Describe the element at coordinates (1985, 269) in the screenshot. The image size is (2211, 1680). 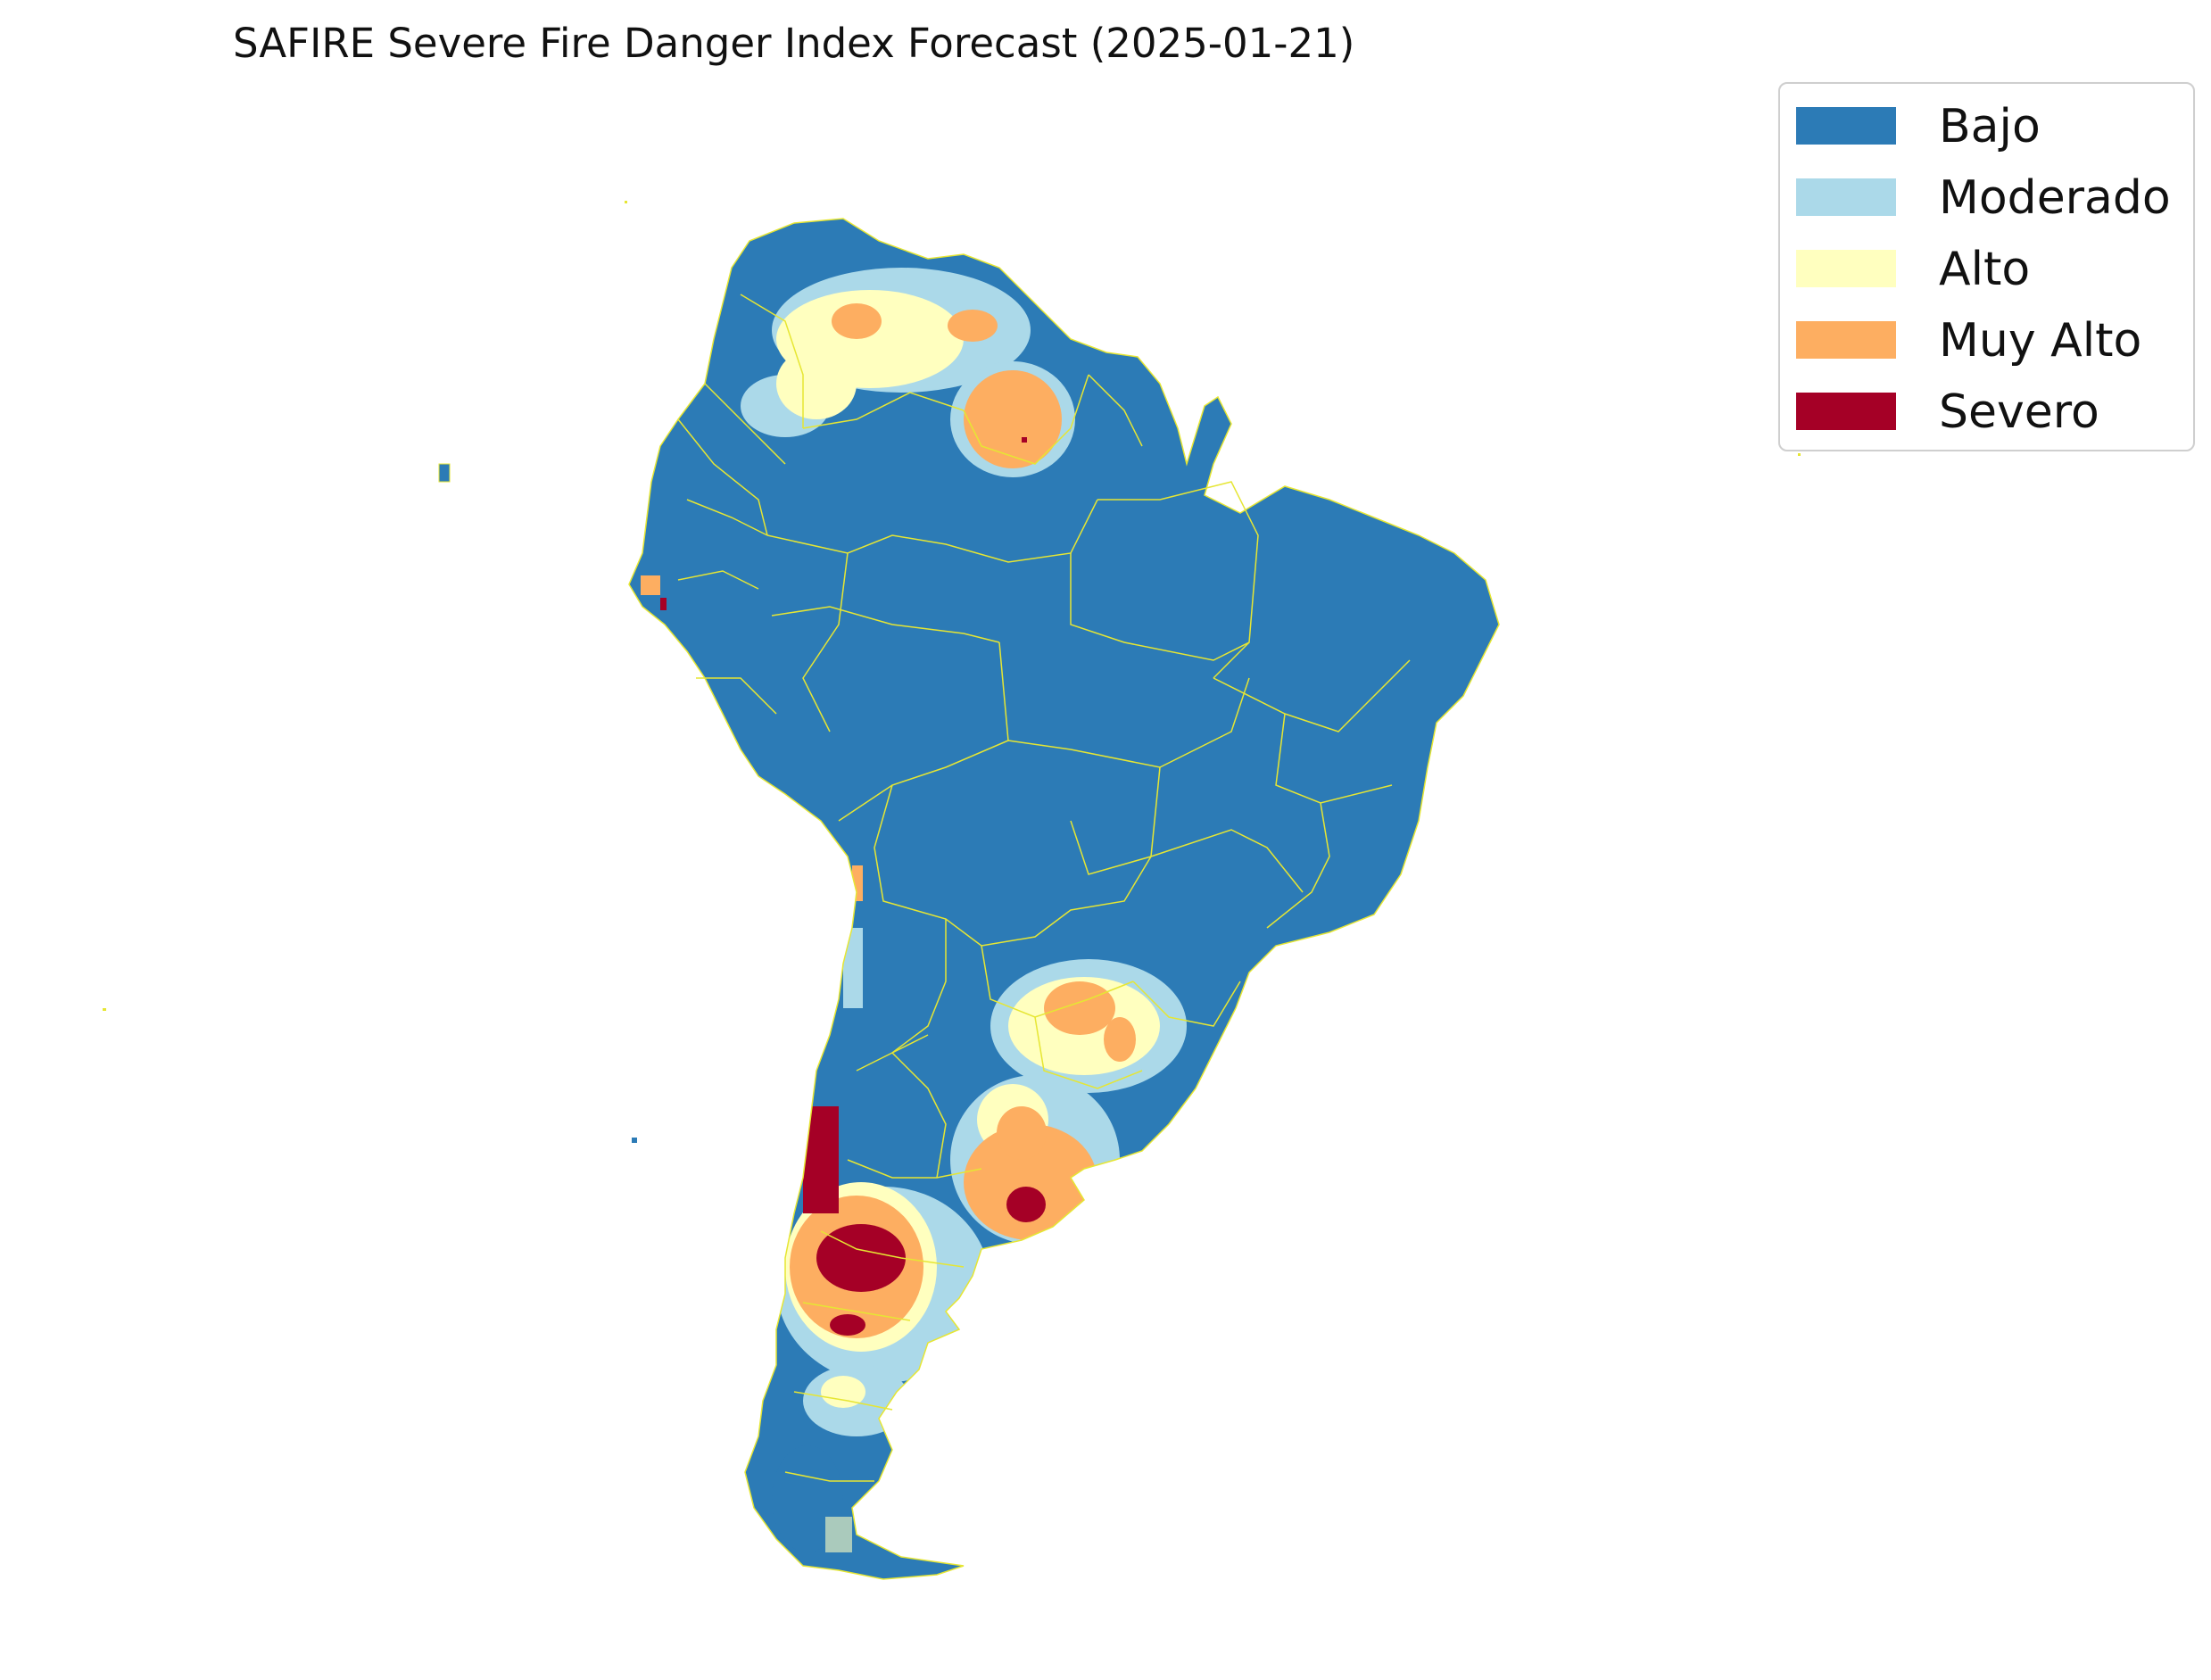
I see `legend-label-alto: Alto` at that location.